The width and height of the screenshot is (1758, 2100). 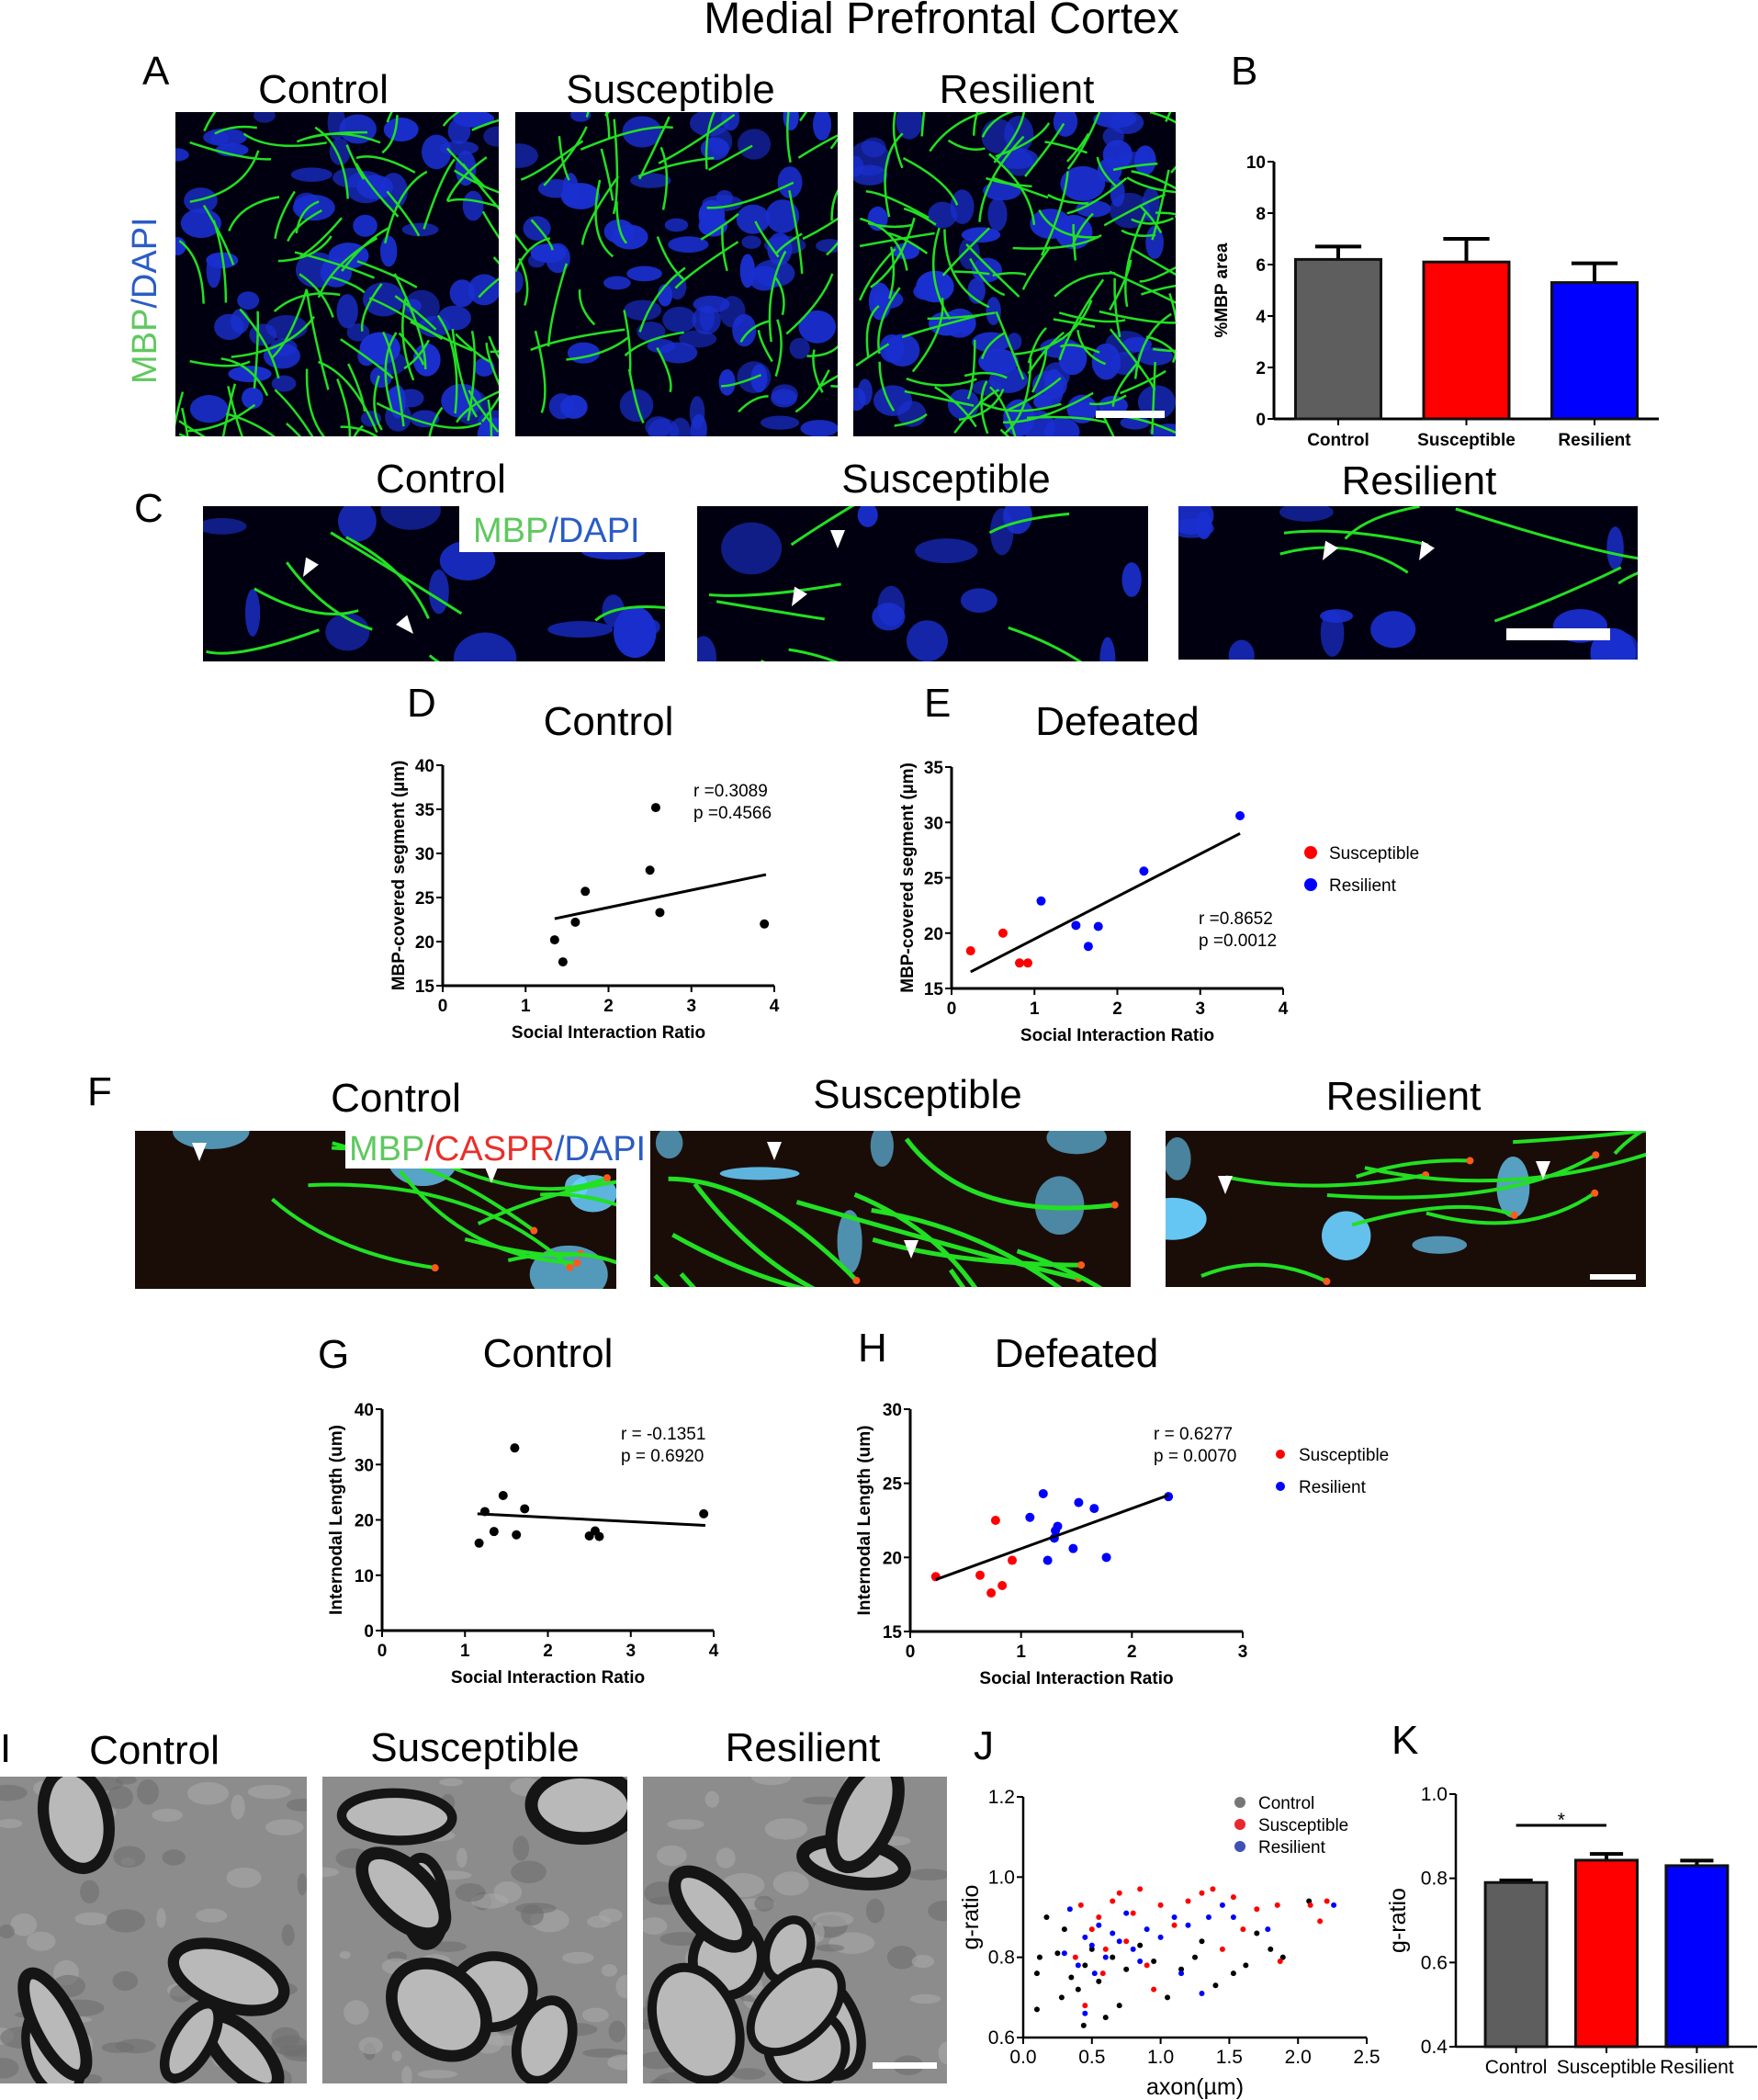 I want to click on y-axis-label: MBP-covered segment (µm), so click(x=908, y=877).